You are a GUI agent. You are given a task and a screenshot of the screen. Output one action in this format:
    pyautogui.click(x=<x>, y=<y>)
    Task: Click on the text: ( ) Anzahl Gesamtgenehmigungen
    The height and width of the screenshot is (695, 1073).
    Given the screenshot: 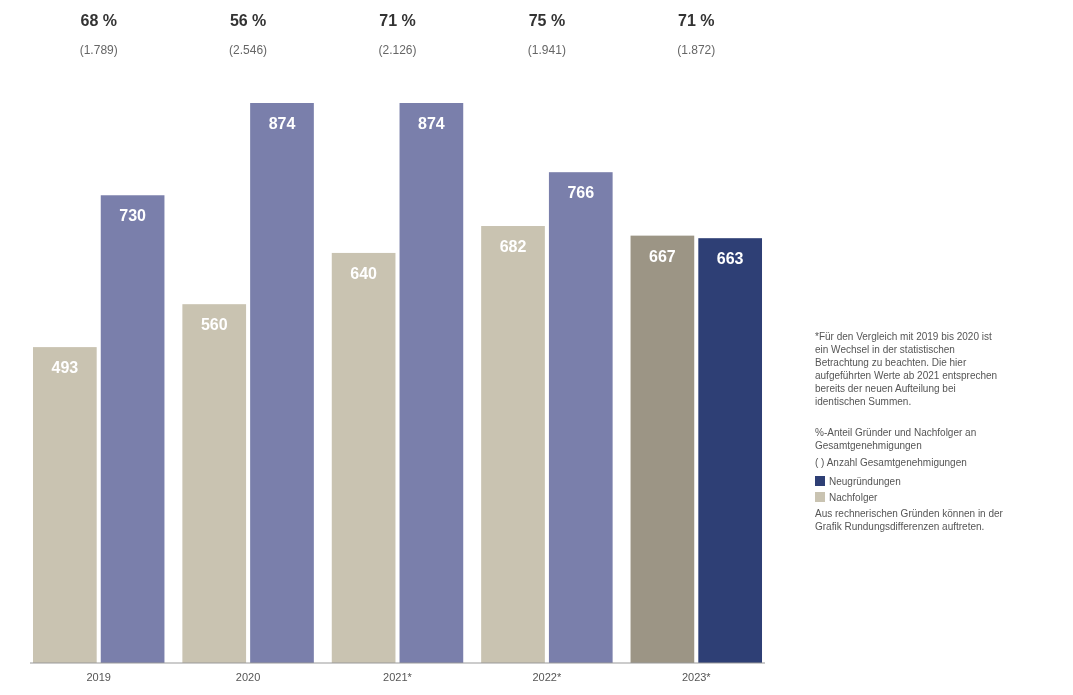 What is the action you would take?
    pyautogui.click(x=891, y=462)
    